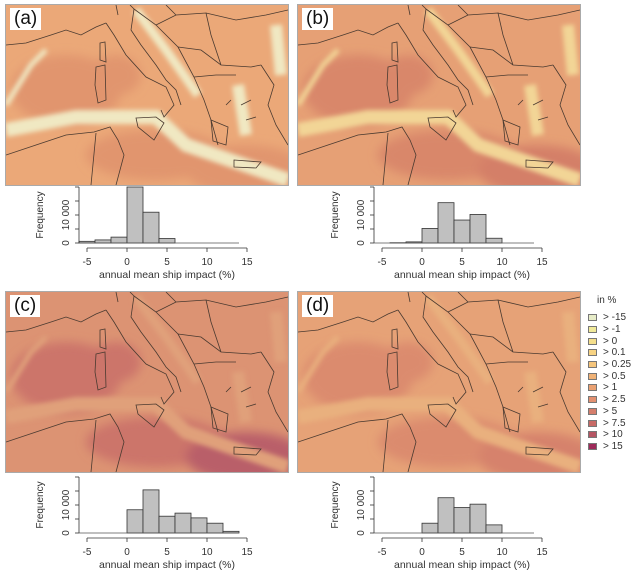 The height and width of the screenshot is (579, 639). I want to click on legend-item: > 2.5, so click(612, 400).